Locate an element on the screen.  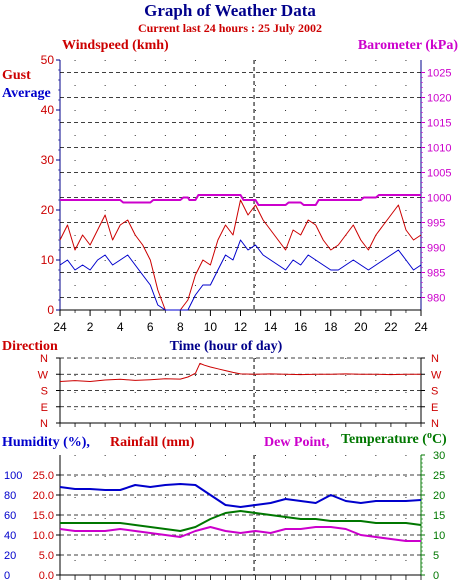
panel1-right-tick-label: 995 is located at coordinates (436, 224).